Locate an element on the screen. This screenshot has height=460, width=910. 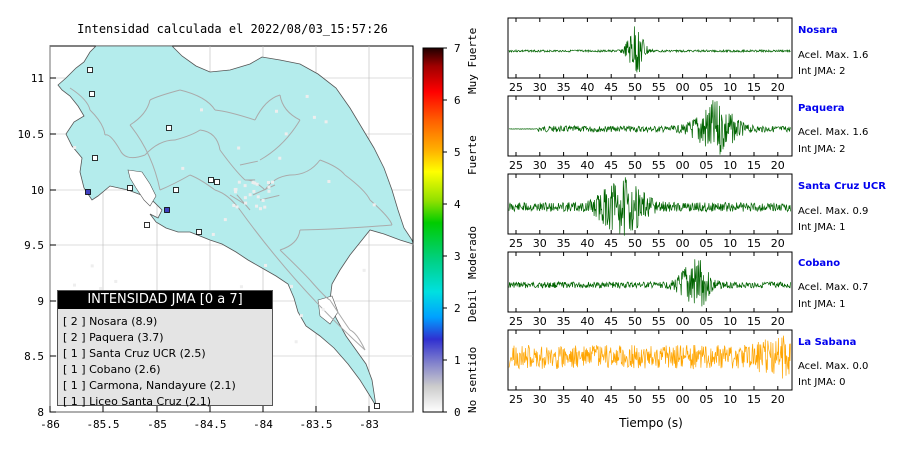
legend-item: [ 1 ] Carmona, Nandayure (2.1) is located at coordinates (149, 385).